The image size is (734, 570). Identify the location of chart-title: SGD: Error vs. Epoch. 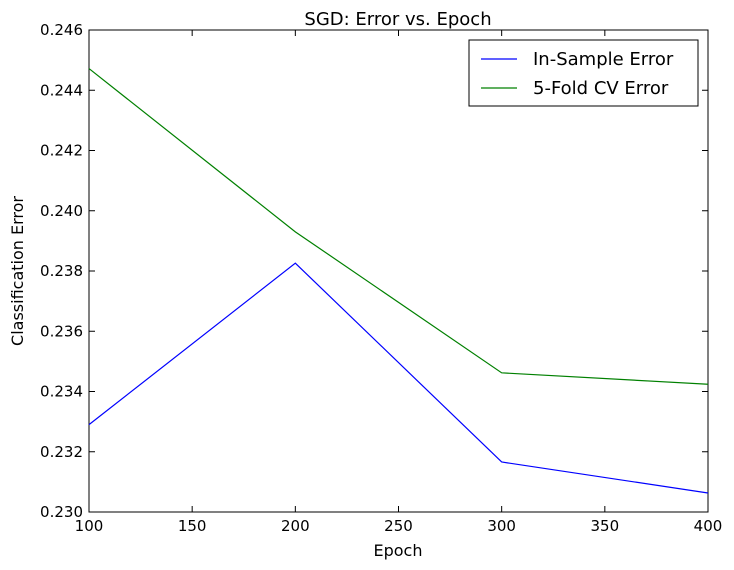
(397, 19).